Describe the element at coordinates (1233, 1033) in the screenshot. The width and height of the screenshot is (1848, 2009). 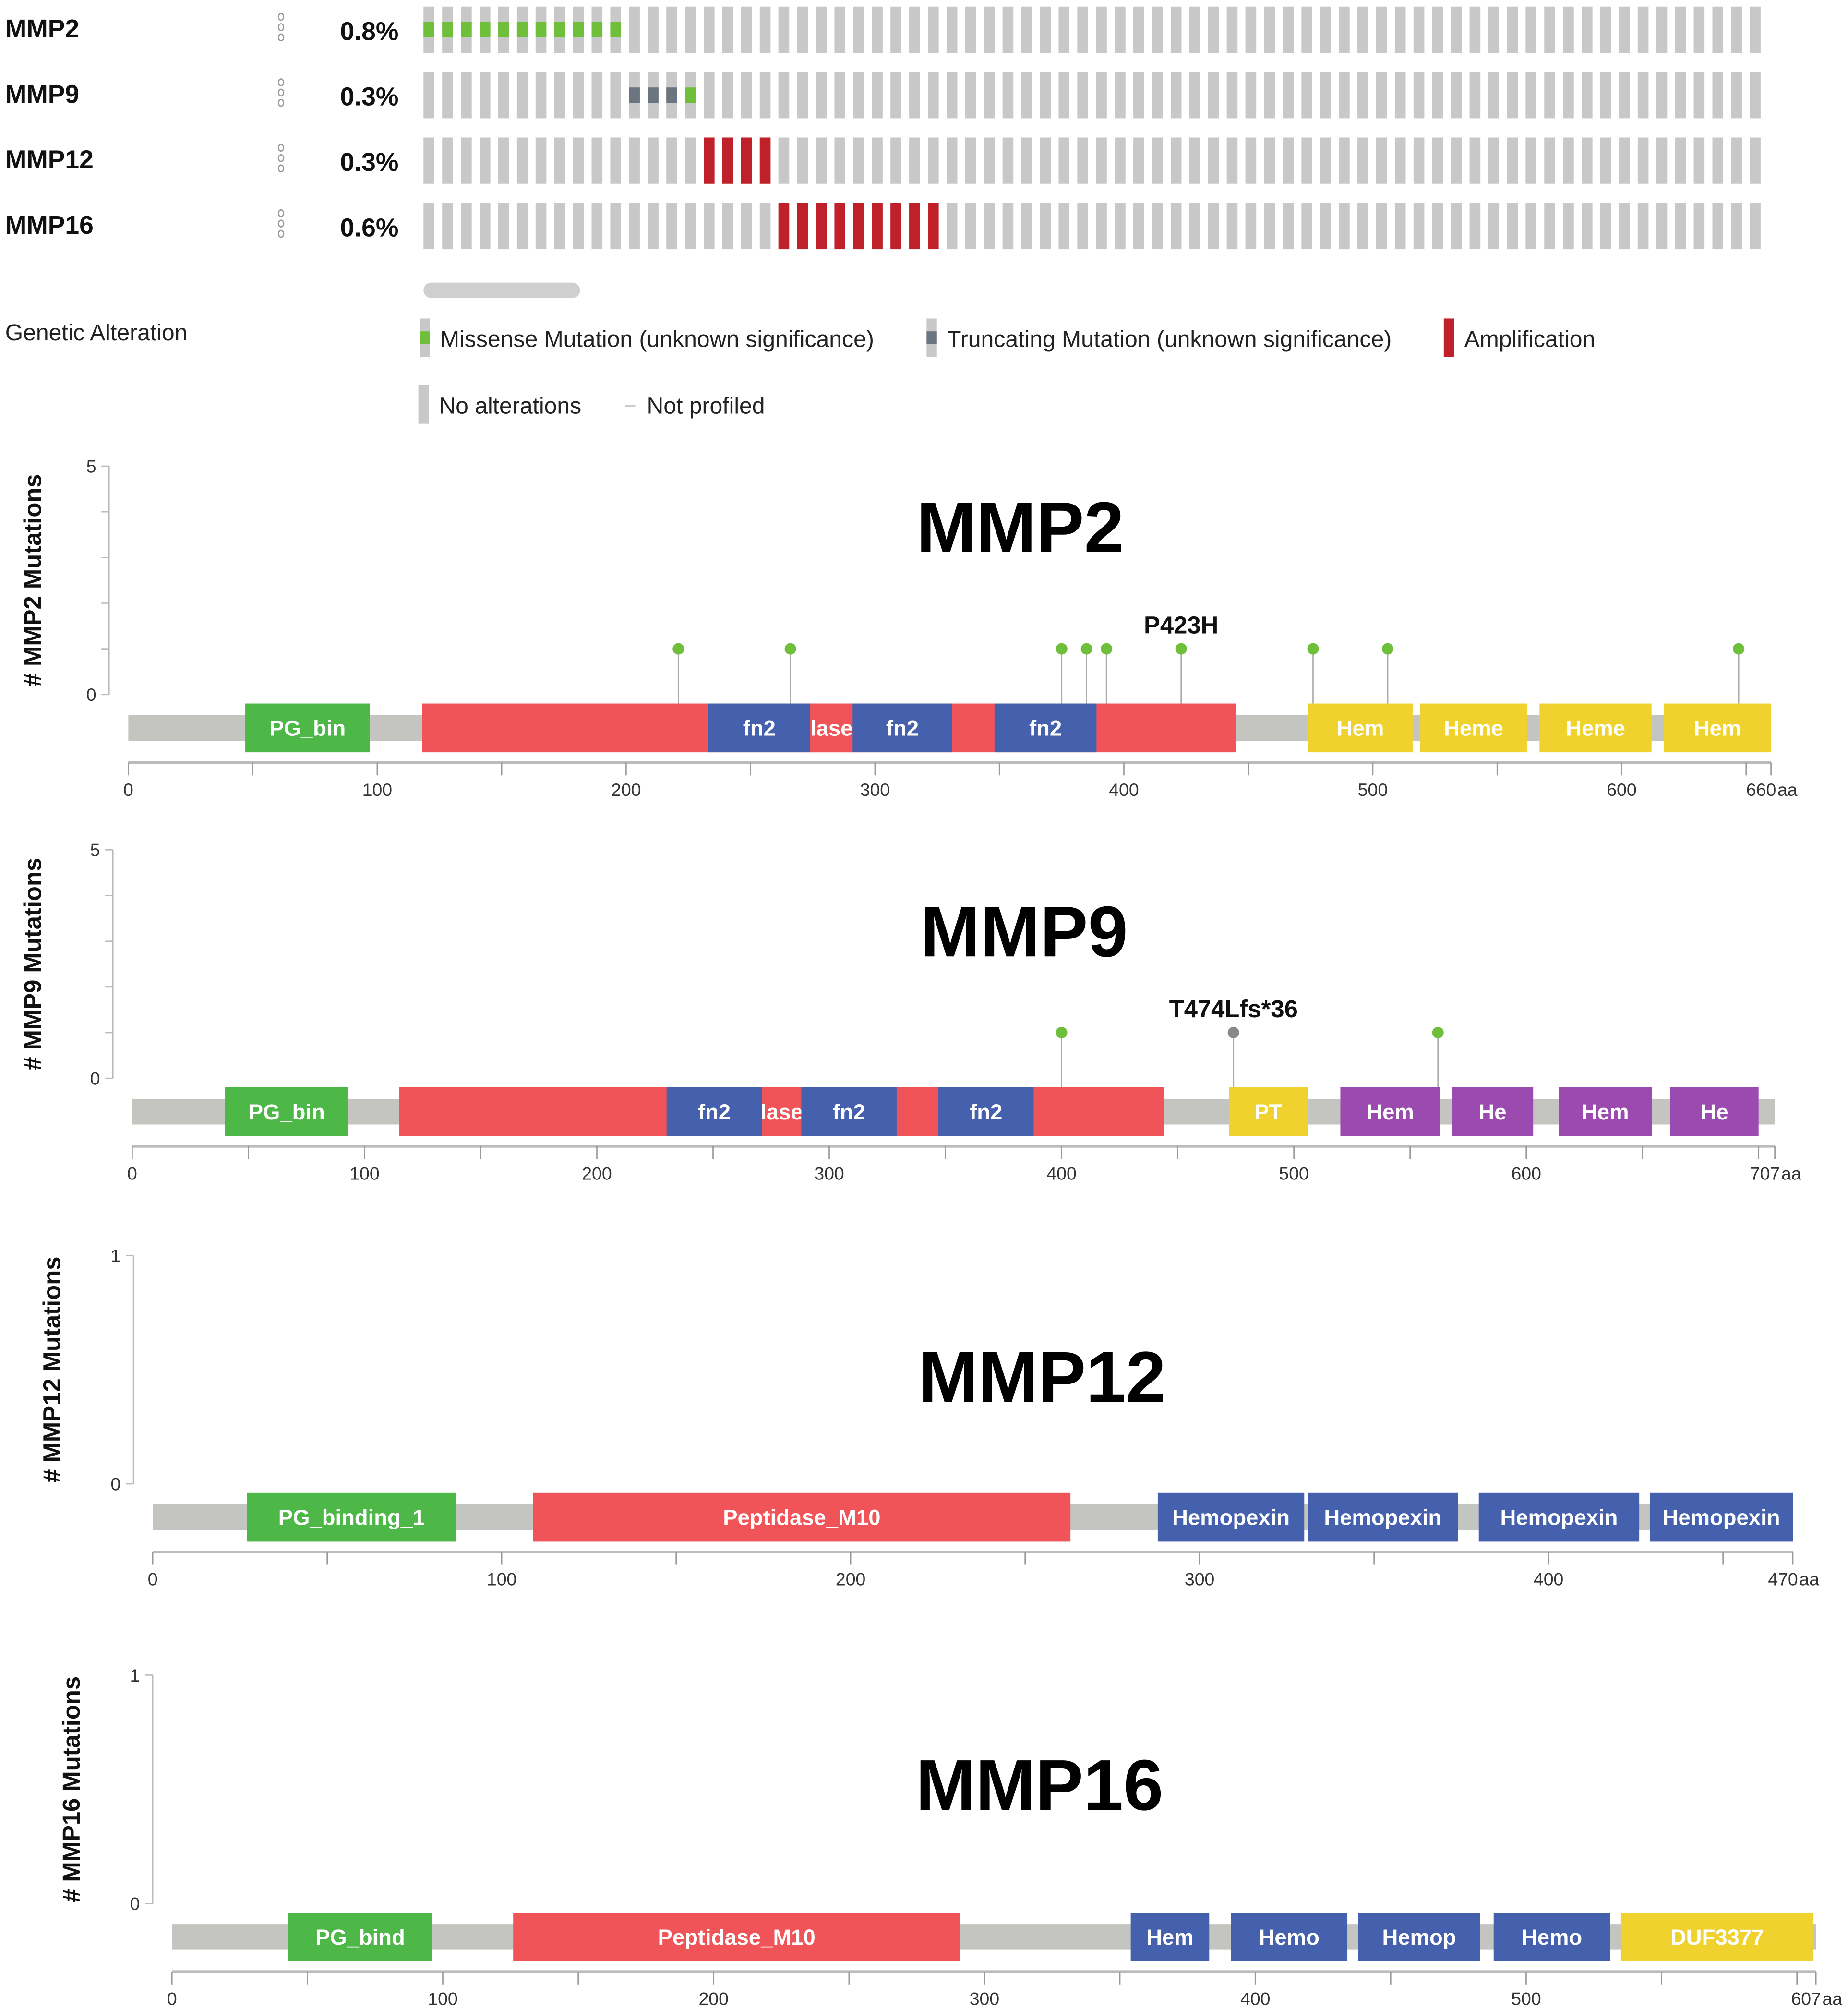
I see `lollipop-truncating` at that location.